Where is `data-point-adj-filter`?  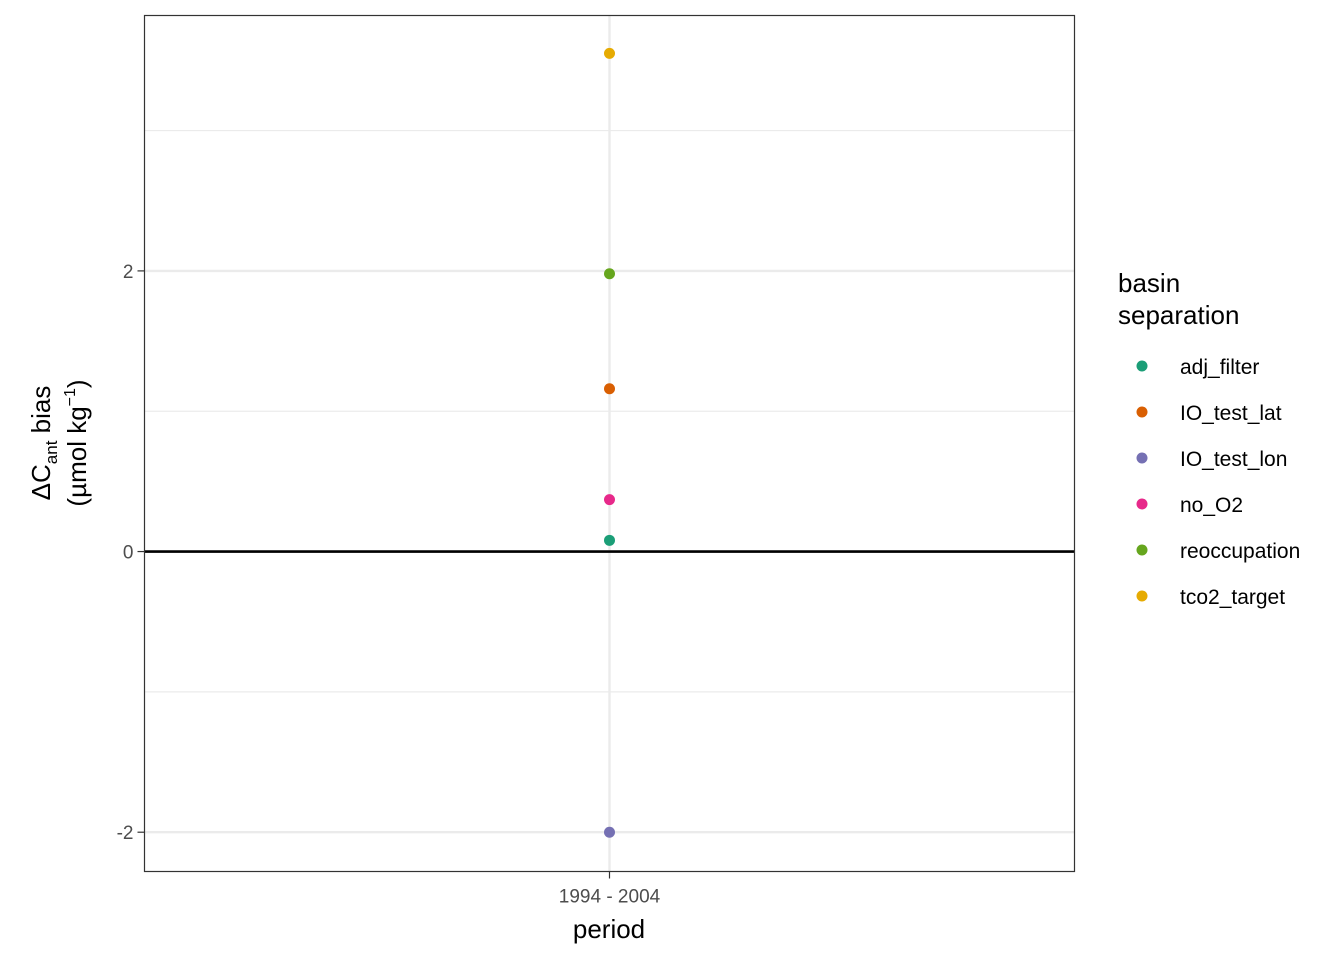 data-point-adj-filter is located at coordinates (609, 540).